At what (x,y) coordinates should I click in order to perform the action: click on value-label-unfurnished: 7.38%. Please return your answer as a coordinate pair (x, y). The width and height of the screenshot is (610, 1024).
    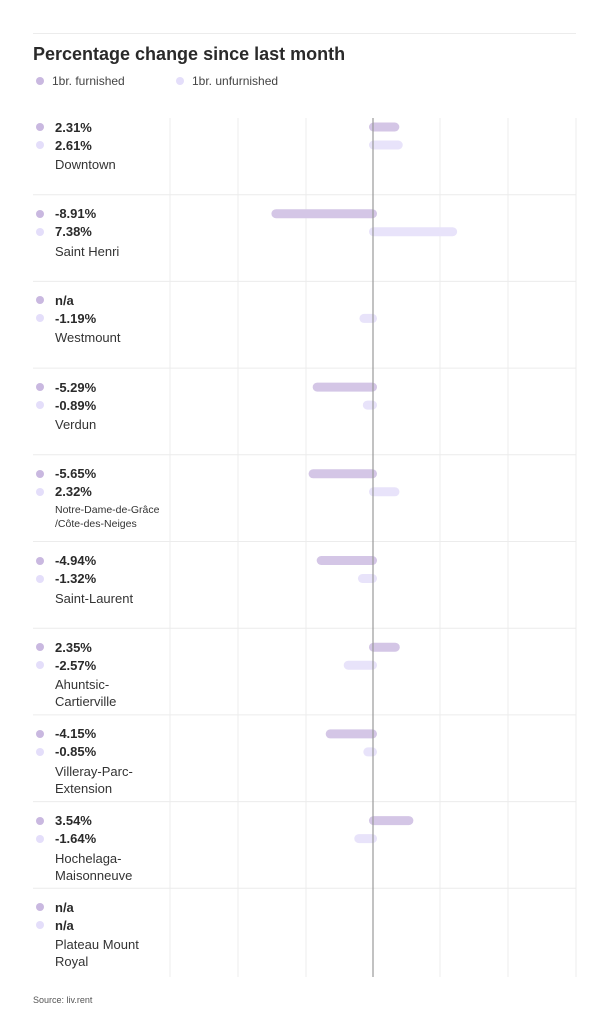
    Looking at the image, I should click on (77, 232).